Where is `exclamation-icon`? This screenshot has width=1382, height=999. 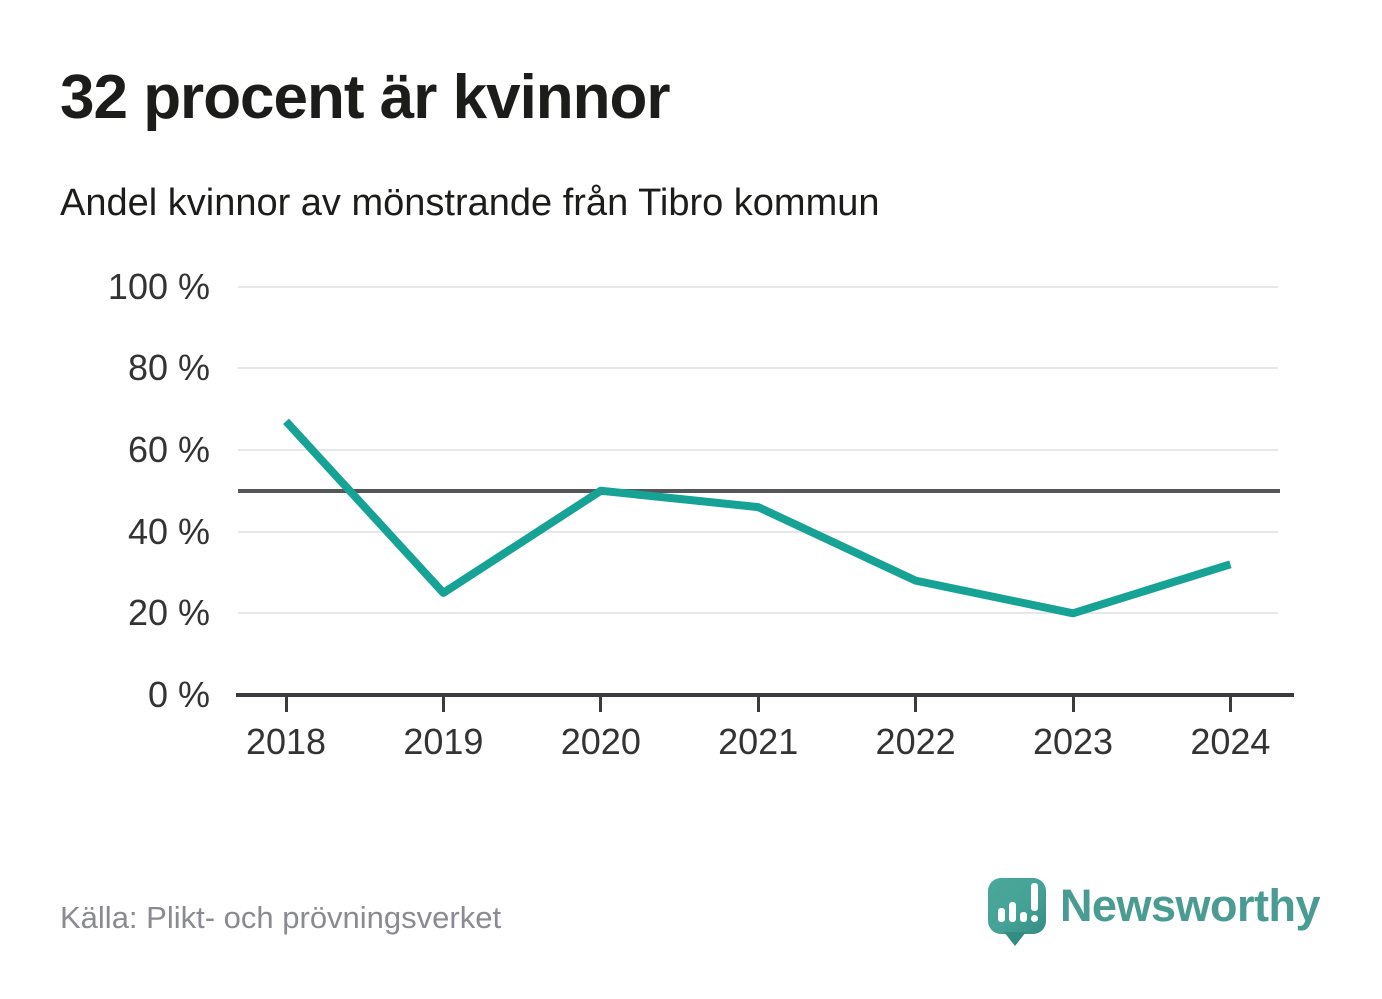 exclamation-icon is located at coordinates (1034, 902).